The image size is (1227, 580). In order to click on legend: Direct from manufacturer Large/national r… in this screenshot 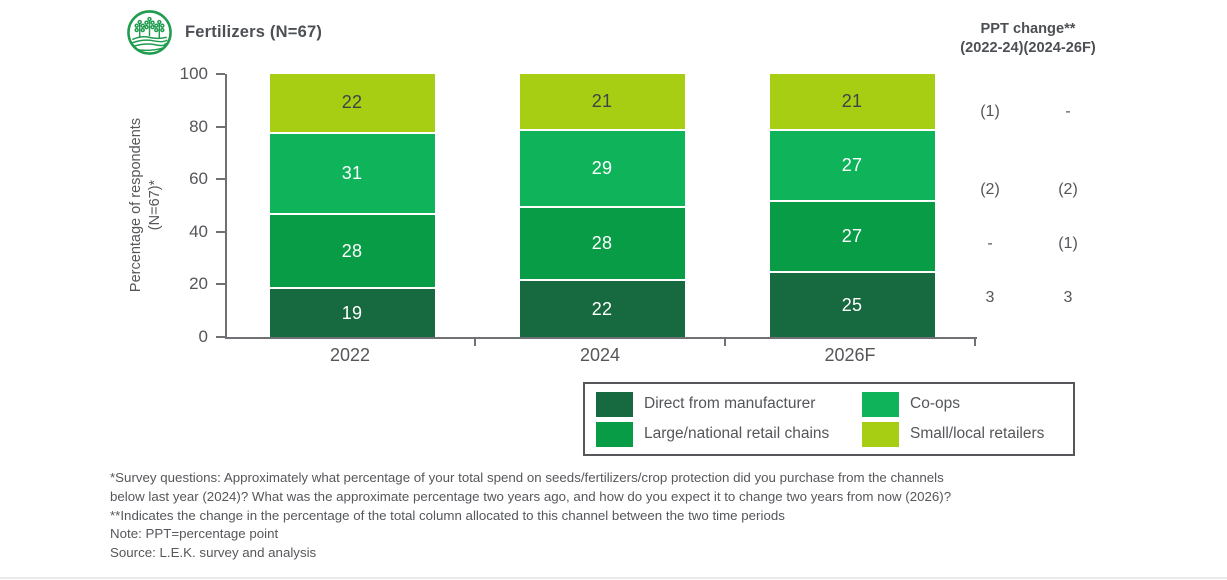, I will do `click(829, 419)`.